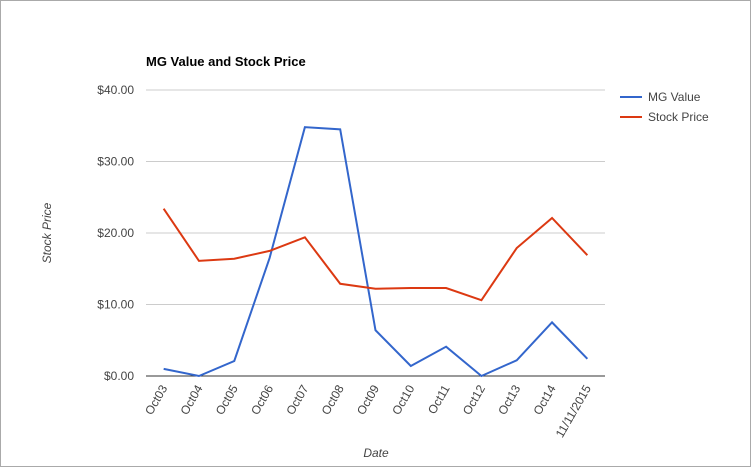 The width and height of the screenshot is (751, 467). I want to click on y-axis-title: Stock Price, so click(47, 232).